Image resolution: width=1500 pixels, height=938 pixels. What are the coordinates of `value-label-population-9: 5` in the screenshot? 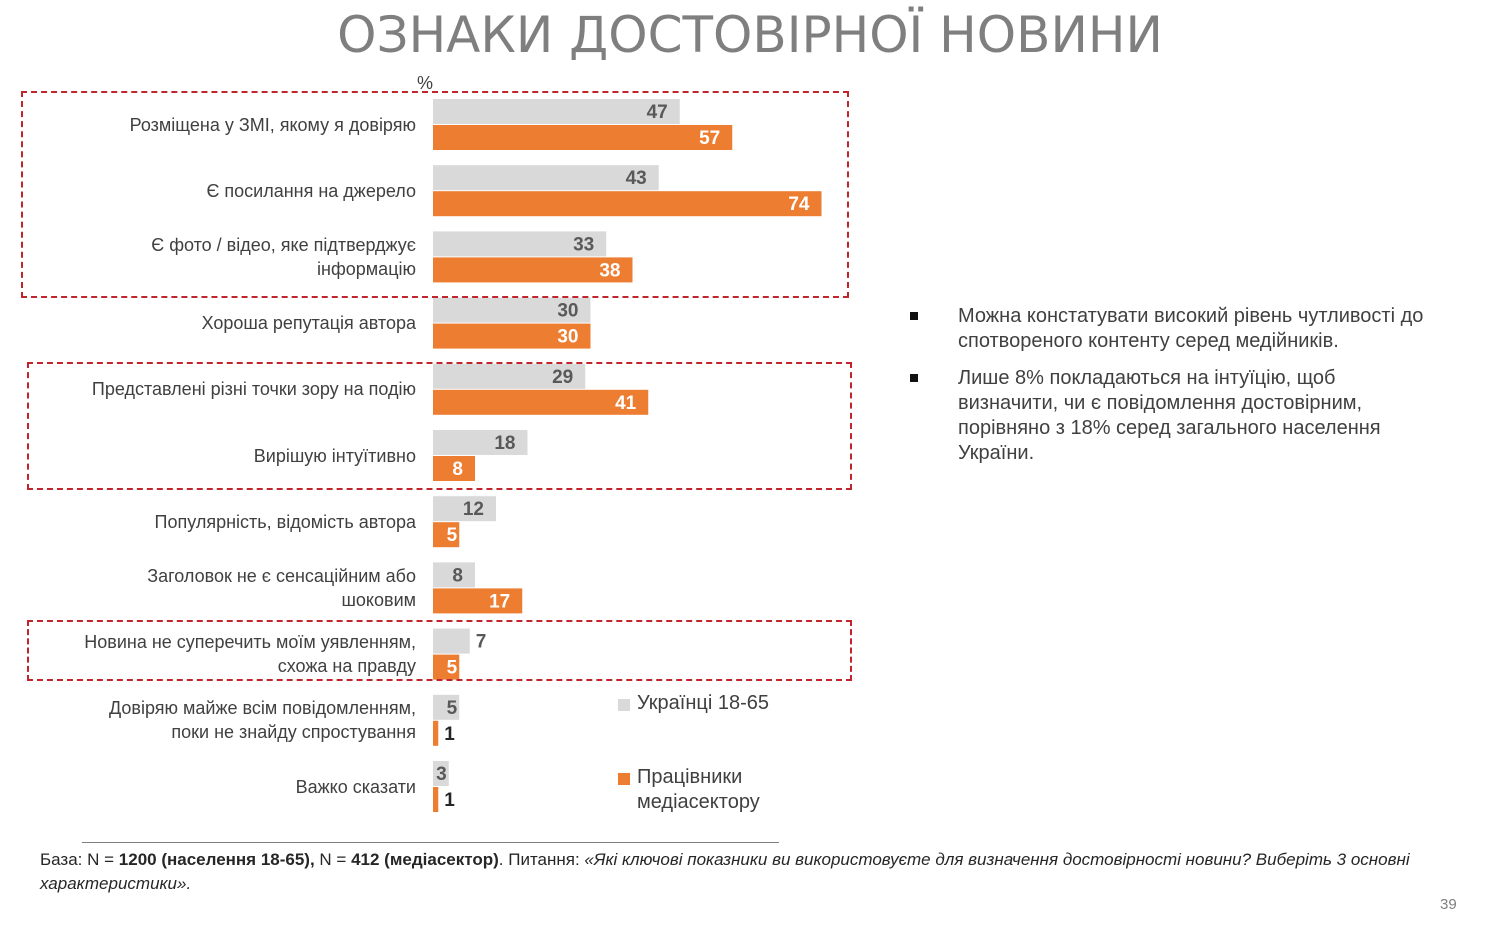 It's located at (452, 708).